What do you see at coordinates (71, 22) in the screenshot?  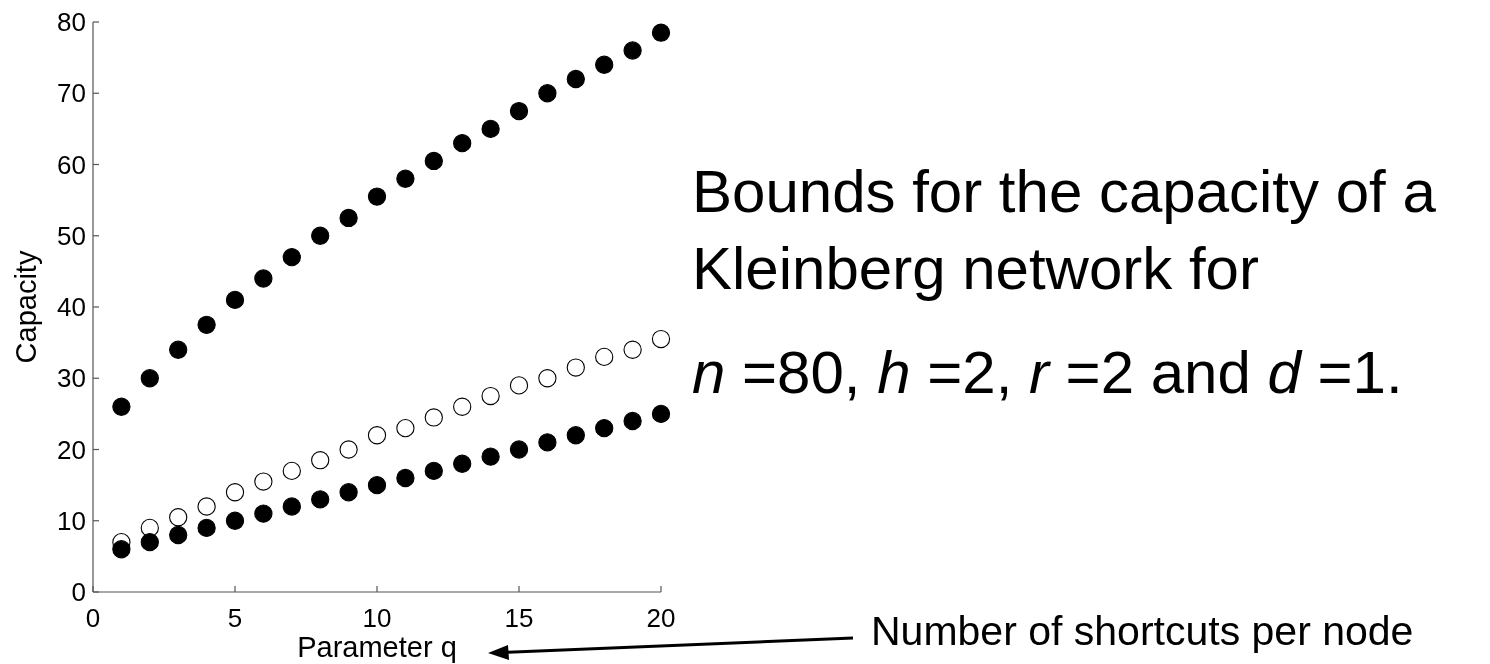 I see `y-tick-label: 80` at bounding box center [71, 22].